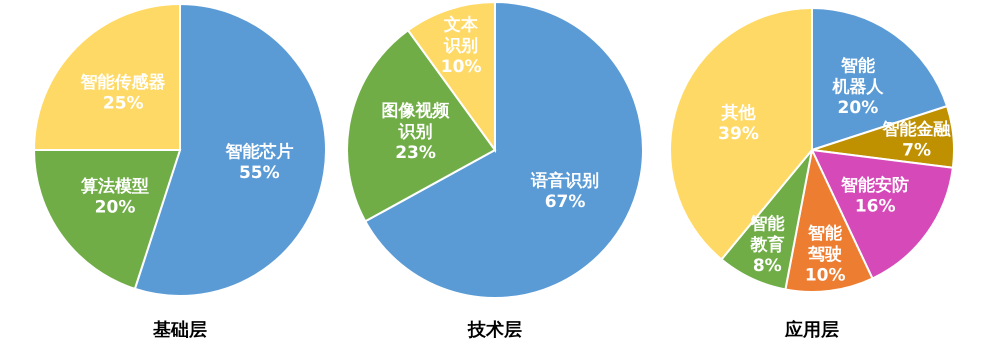  What do you see at coordinates (812, 330) in the screenshot?
I see `title: 应用层` at bounding box center [812, 330].